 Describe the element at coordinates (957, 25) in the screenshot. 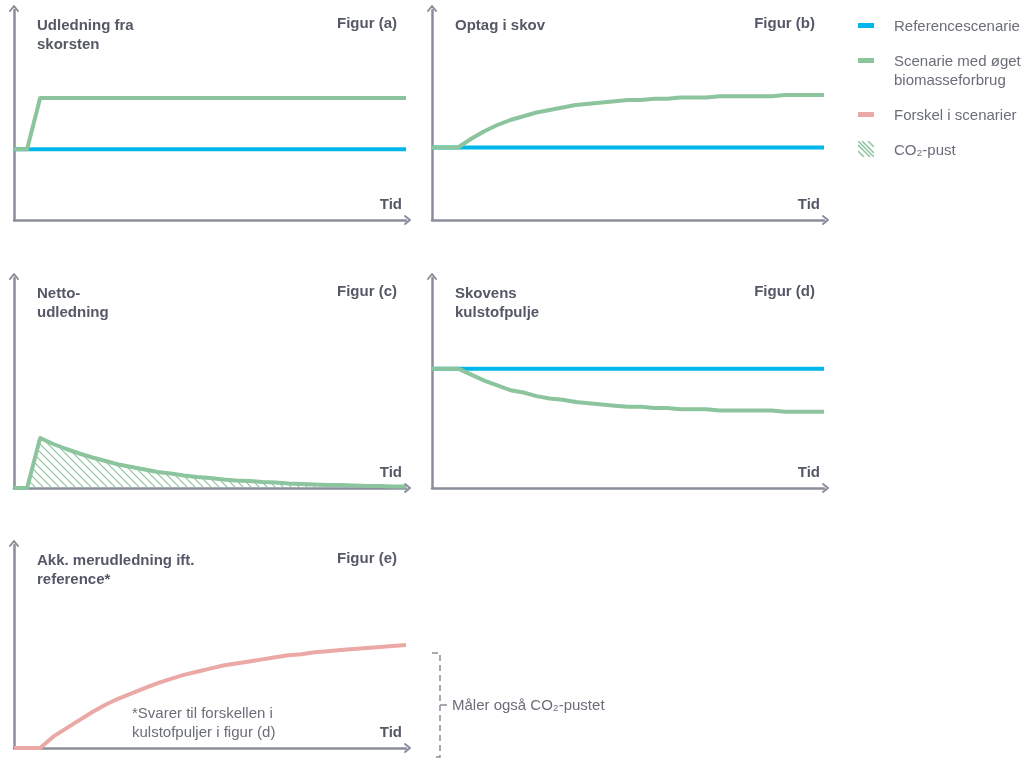

I see `legend-label: Referencescenarie` at that location.